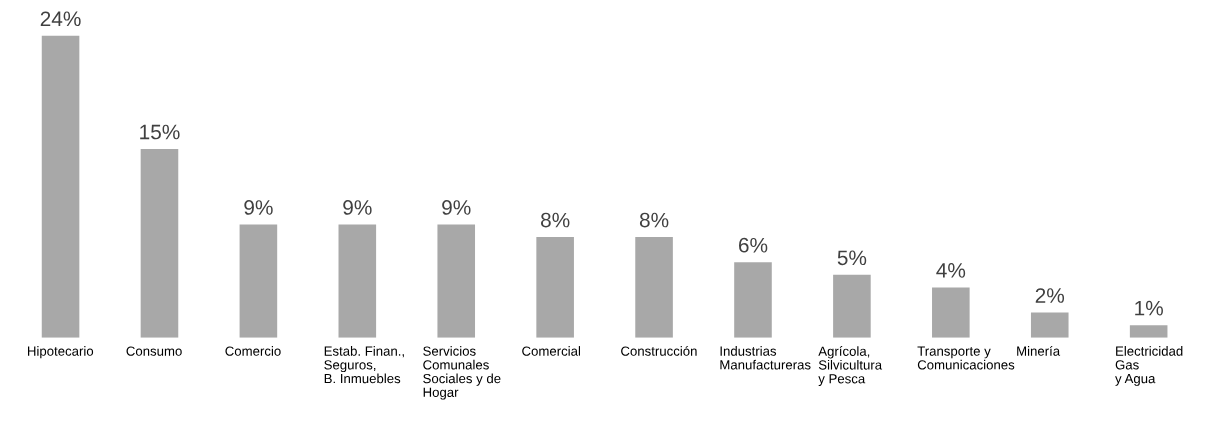  Describe the element at coordinates (551, 351) in the screenshot. I see `x-tick-label: Comercial` at that location.